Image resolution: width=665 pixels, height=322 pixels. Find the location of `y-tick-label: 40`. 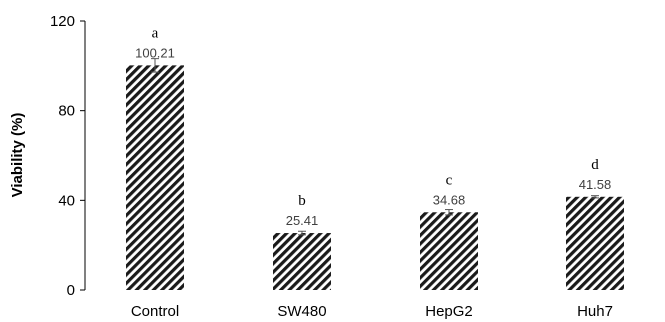

y-tick-label: 40 is located at coordinates (66, 200).